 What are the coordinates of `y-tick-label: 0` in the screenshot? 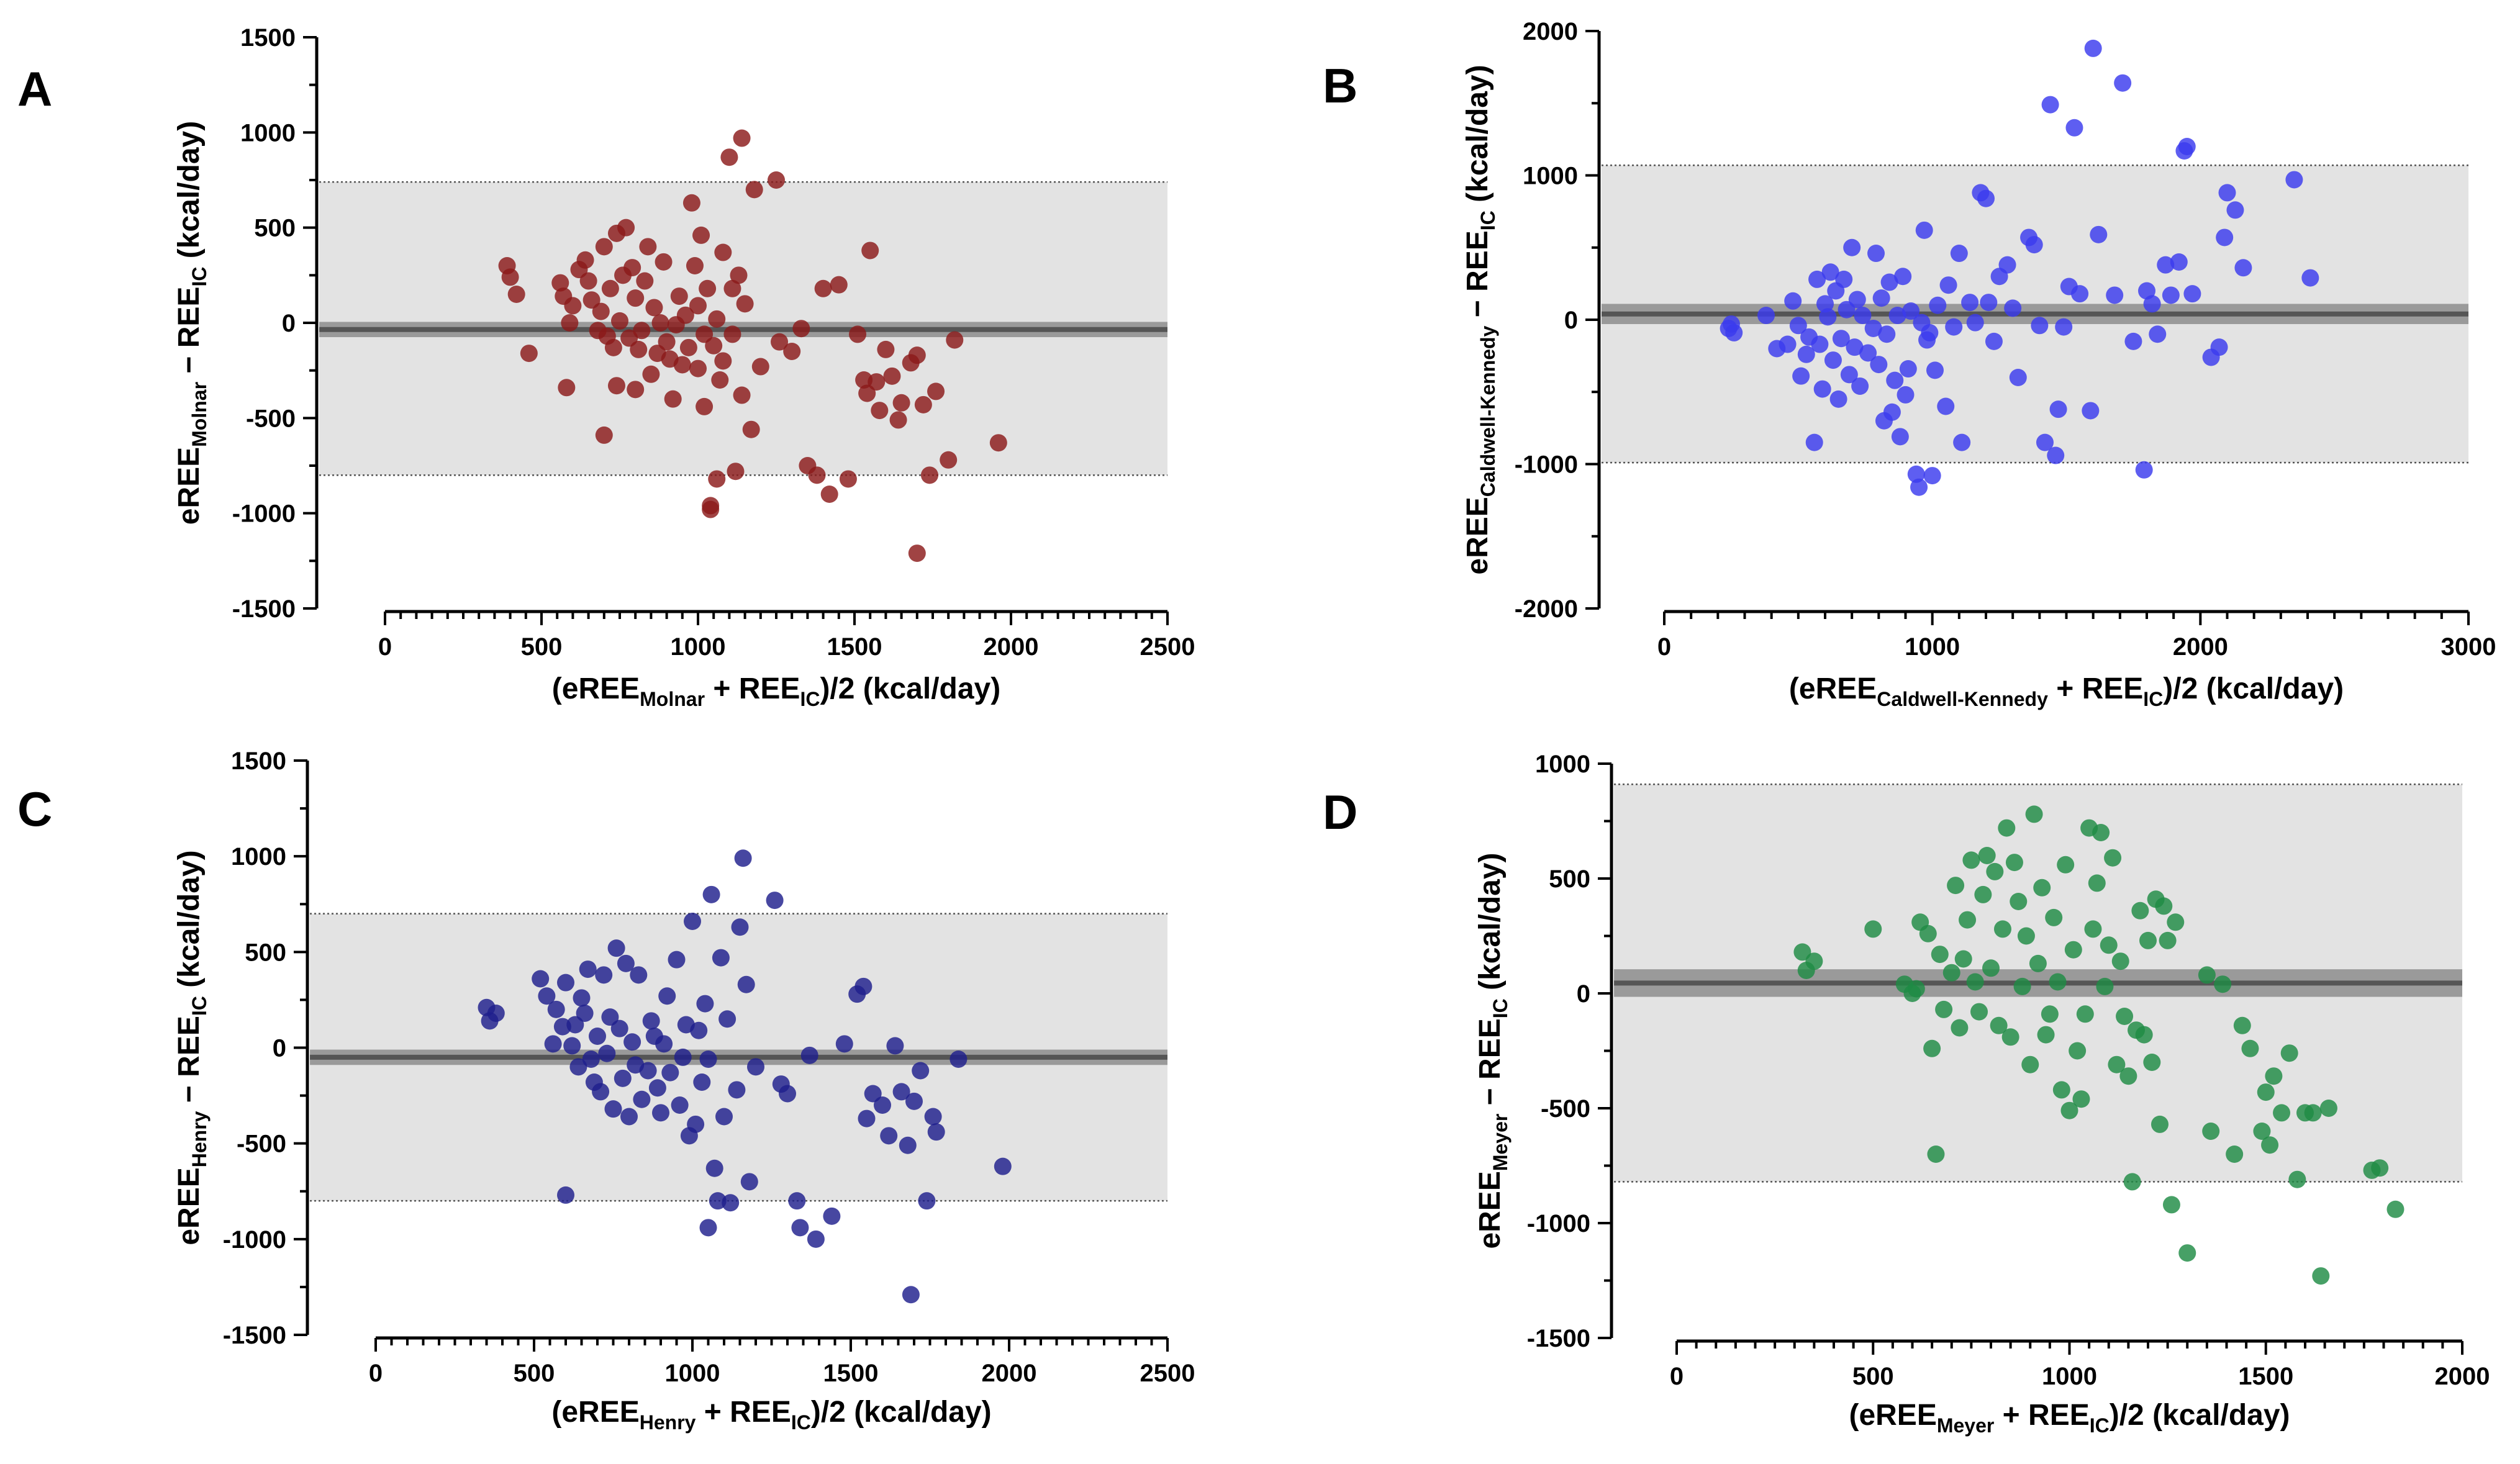 It's located at (1571, 320).